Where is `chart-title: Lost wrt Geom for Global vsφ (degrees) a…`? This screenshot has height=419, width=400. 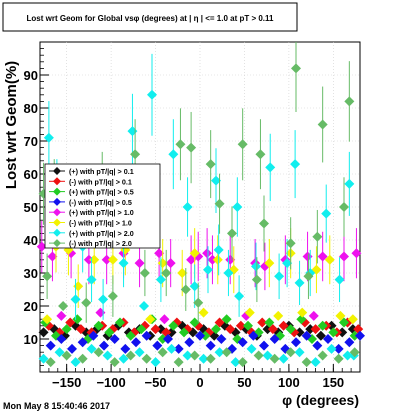 chart-title: Lost wrt Geom for Global vsφ (degrees) a… is located at coordinates (150, 18).